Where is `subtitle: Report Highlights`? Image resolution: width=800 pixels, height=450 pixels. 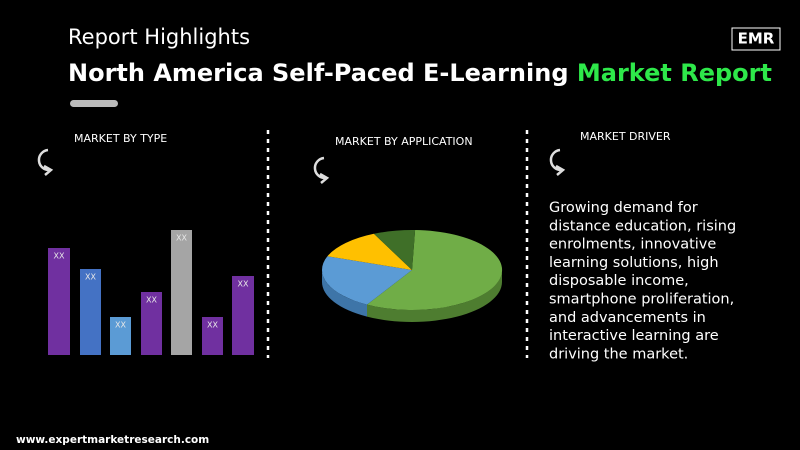
subtitle: Report Highlights is located at coordinates (159, 37).